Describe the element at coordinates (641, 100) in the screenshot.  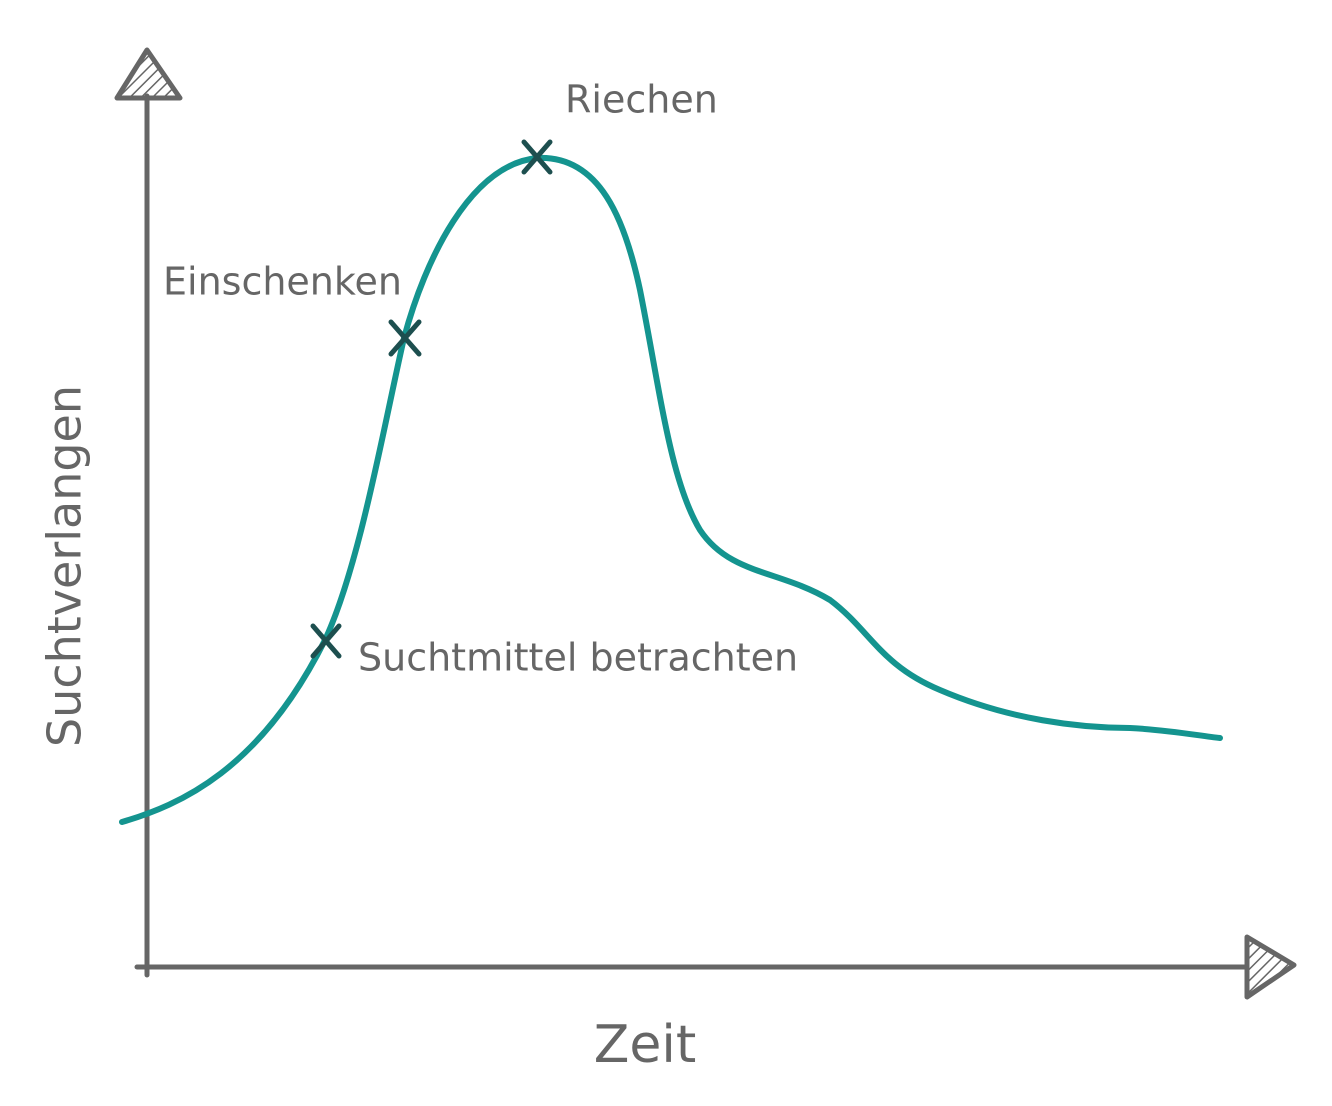
I see `annotation: Riechen` at that location.